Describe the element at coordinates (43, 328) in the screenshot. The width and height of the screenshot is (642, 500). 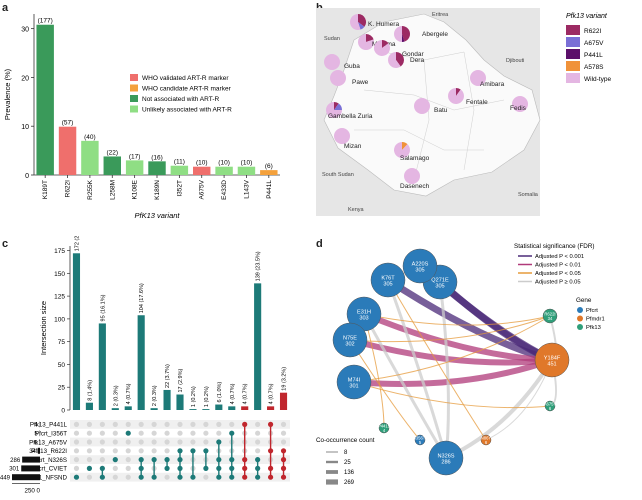
I see `y-axis-label: Intersection size` at that location.